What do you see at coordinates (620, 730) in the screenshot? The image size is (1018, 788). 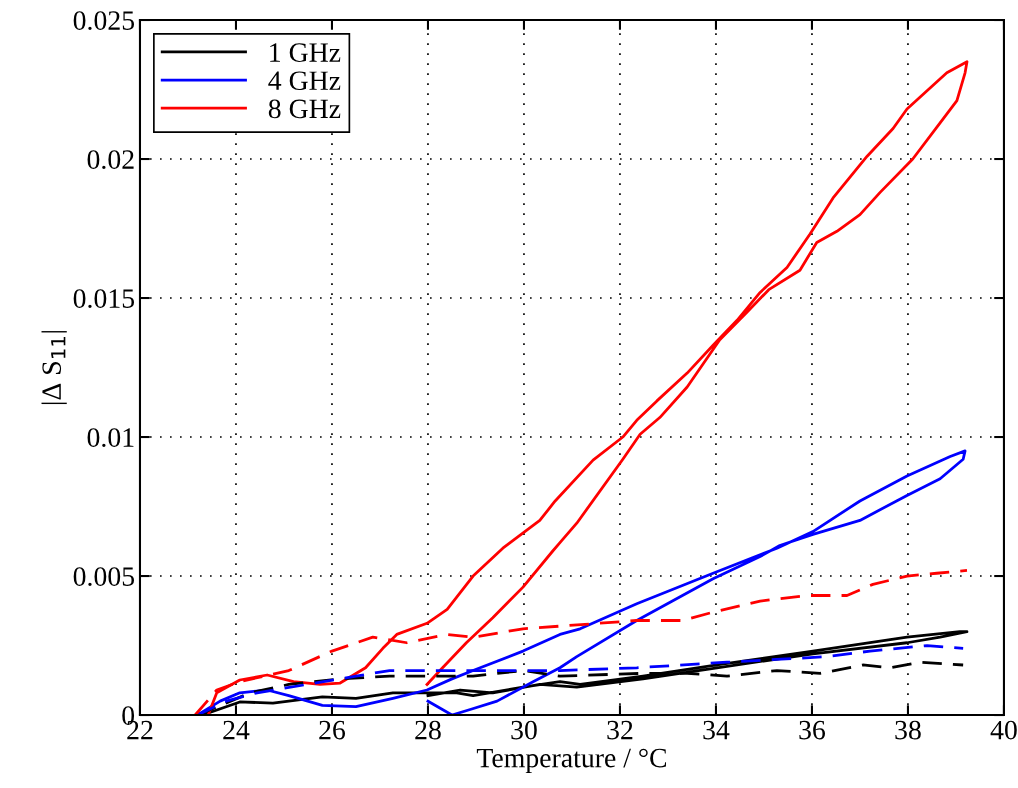 I see `x-tick-label: 32` at bounding box center [620, 730].